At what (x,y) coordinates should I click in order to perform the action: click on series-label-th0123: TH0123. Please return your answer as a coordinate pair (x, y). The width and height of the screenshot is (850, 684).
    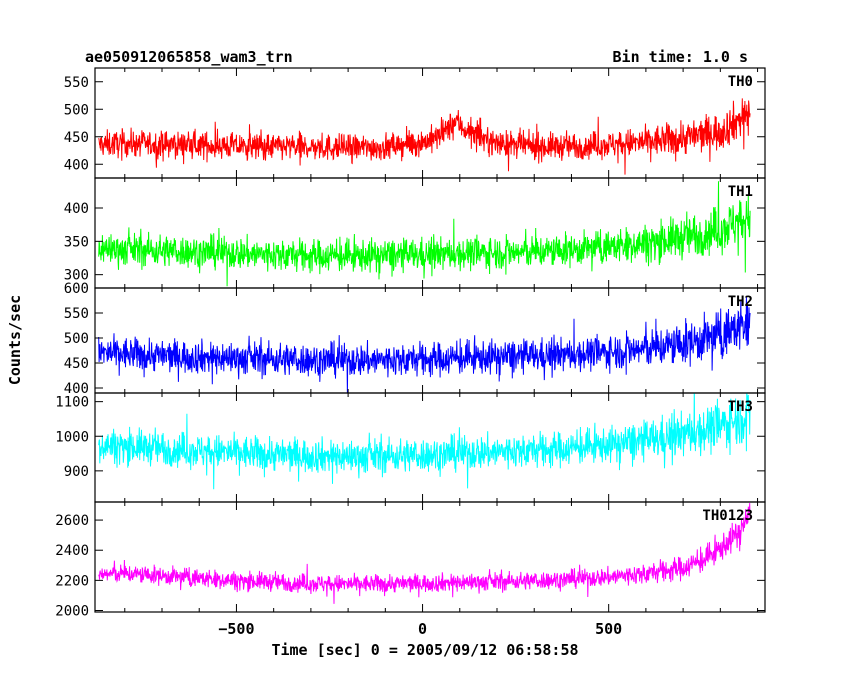
    Looking at the image, I should click on (727, 516).